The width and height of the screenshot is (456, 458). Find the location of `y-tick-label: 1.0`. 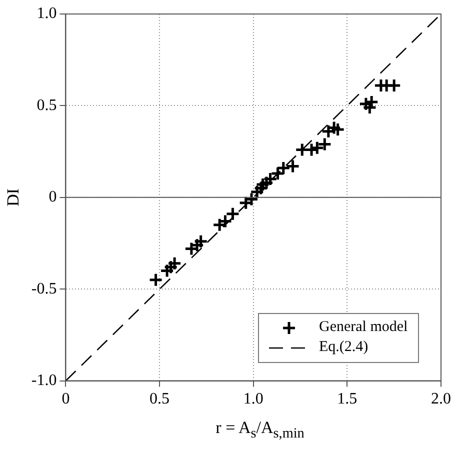

y-tick-label: 1.0 is located at coordinates (46, 13).